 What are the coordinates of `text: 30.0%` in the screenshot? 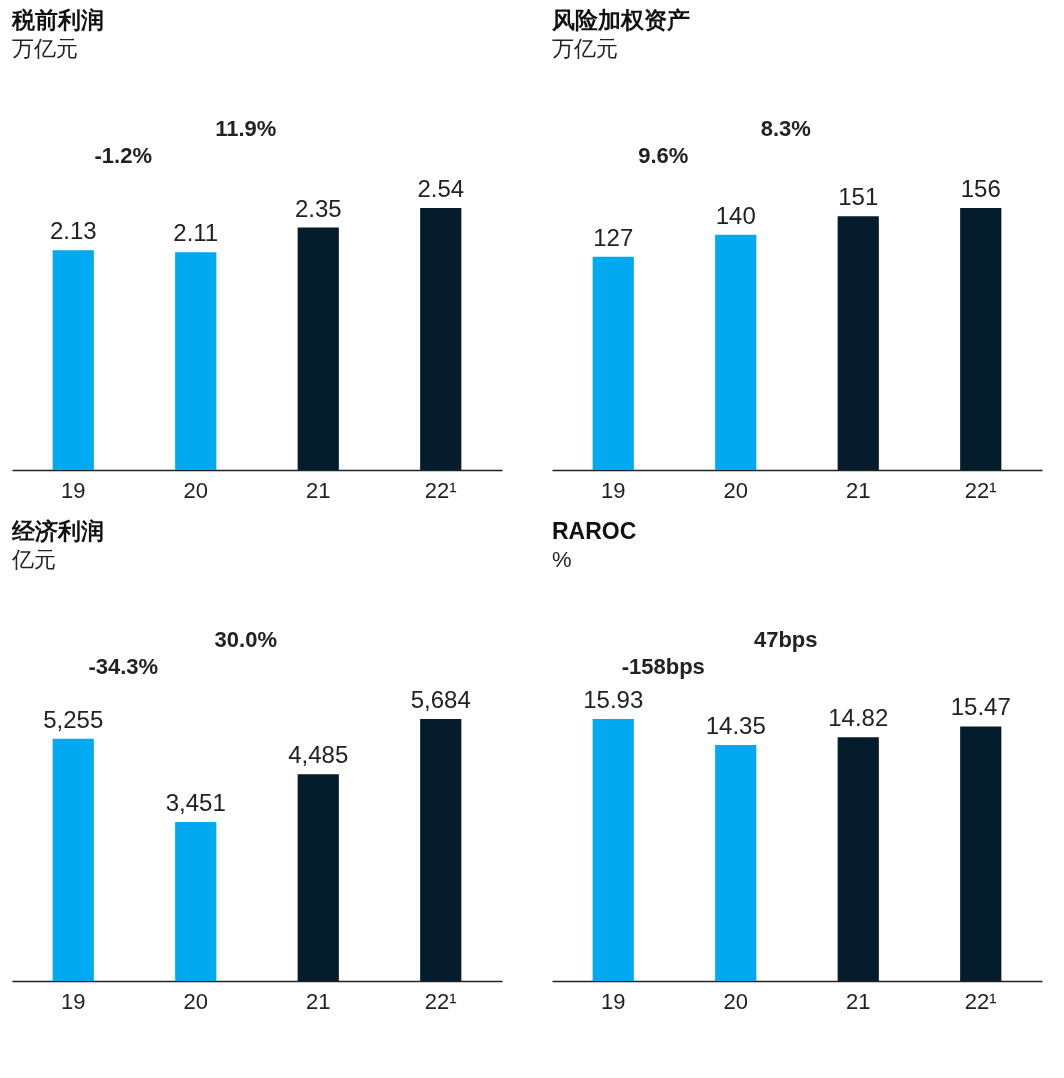 It's located at (245, 640).